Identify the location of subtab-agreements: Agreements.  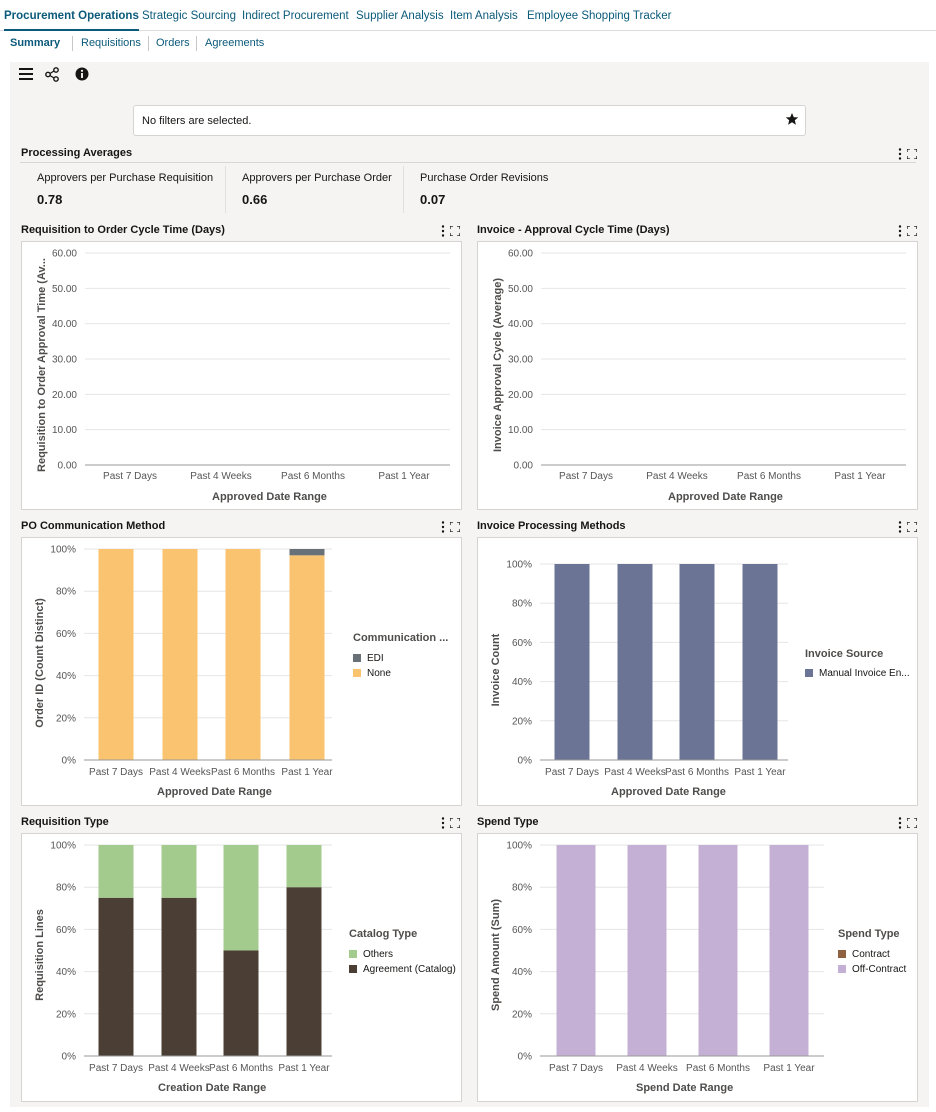
(235, 43).